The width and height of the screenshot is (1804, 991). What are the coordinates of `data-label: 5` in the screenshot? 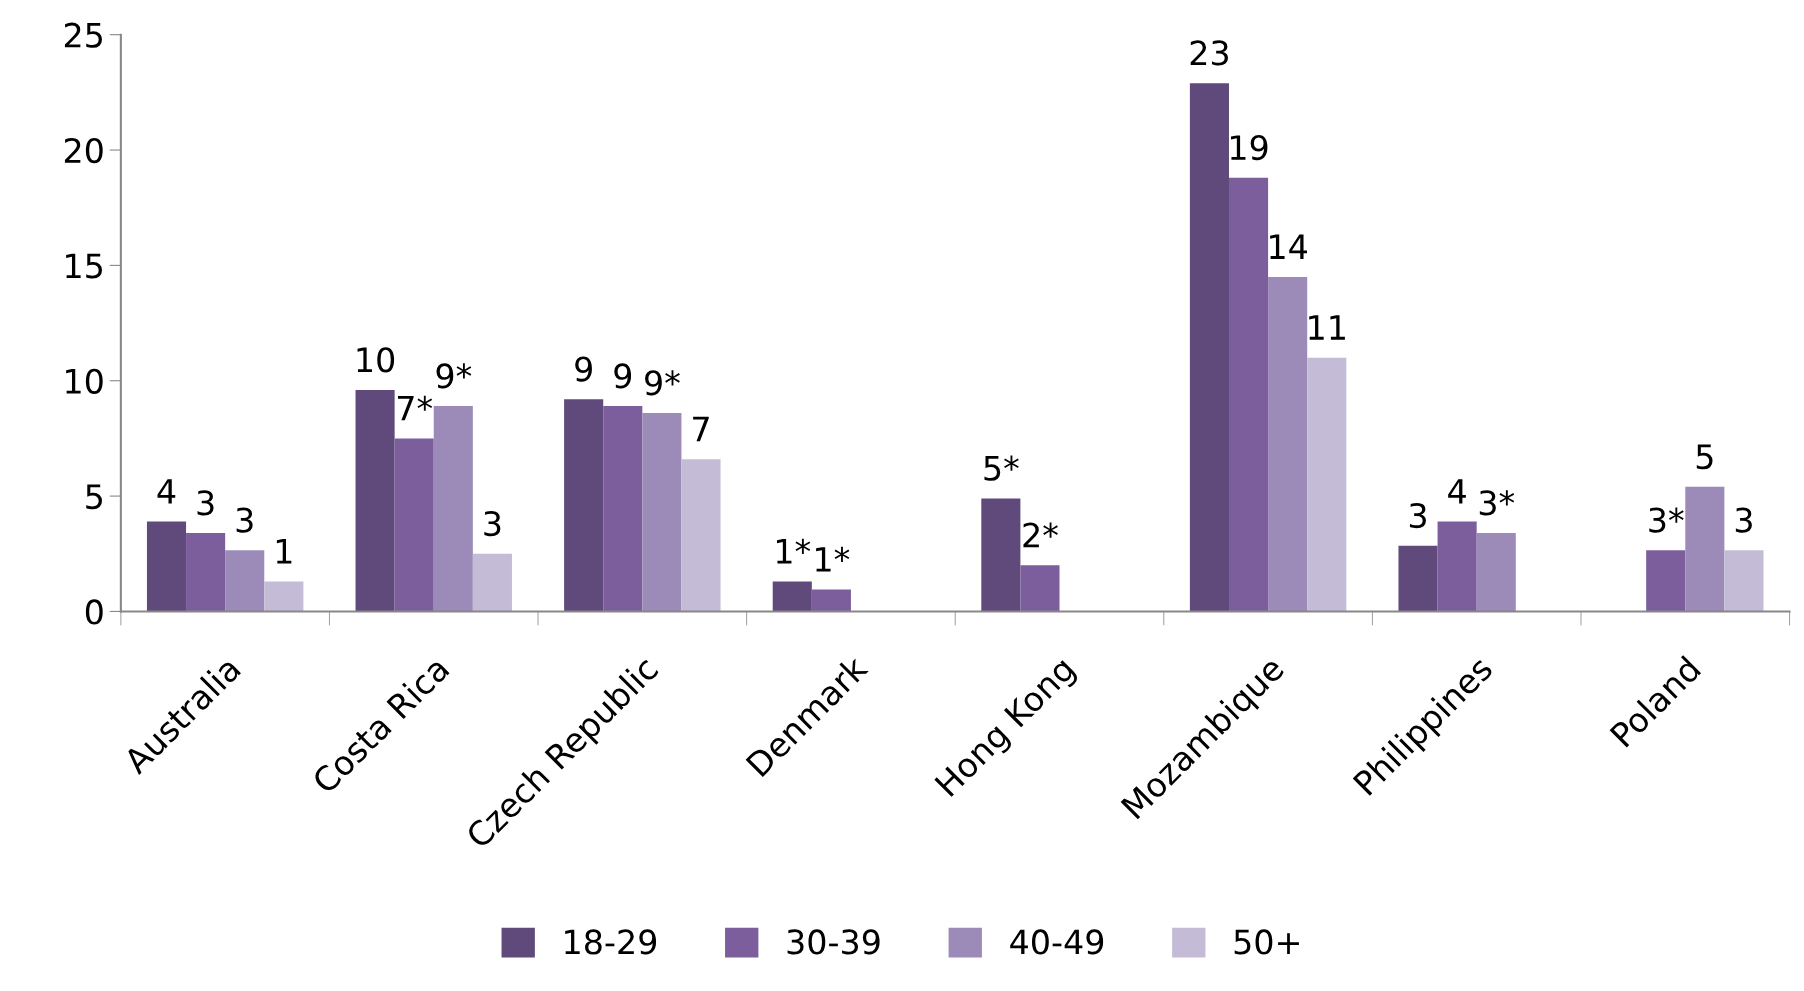 It's located at (1704, 457).